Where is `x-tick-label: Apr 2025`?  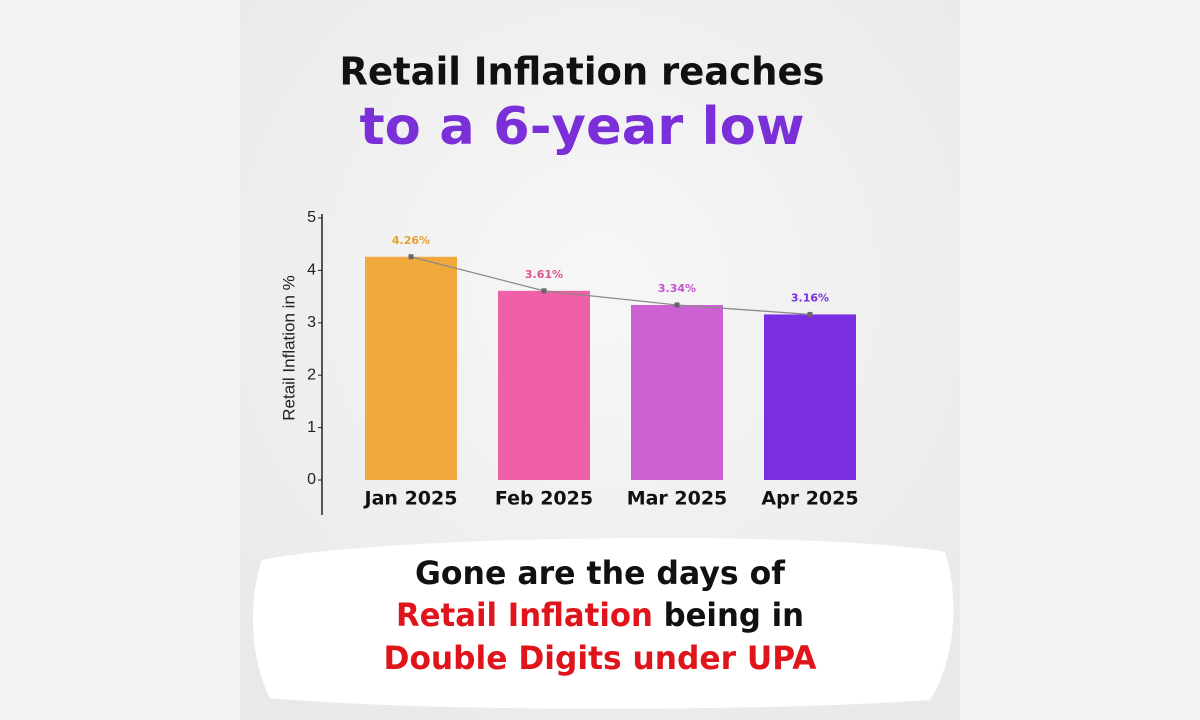 x-tick-label: Apr 2025 is located at coordinates (809, 499).